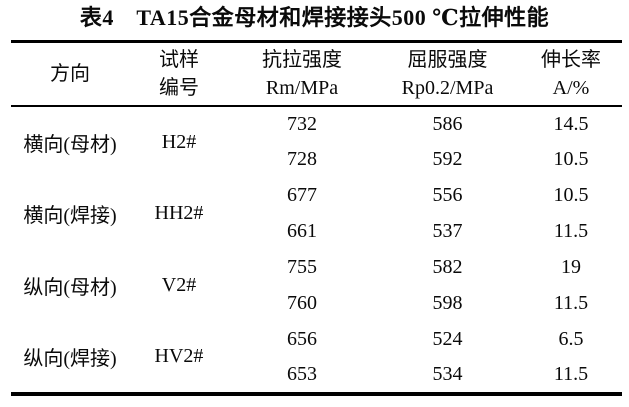 This screenshot has height=407, width=629. What do you see at coordinates (302, 231) in the screenshot?
I see `cell-tensile-strength: 661` at bounding box center [302, 231].